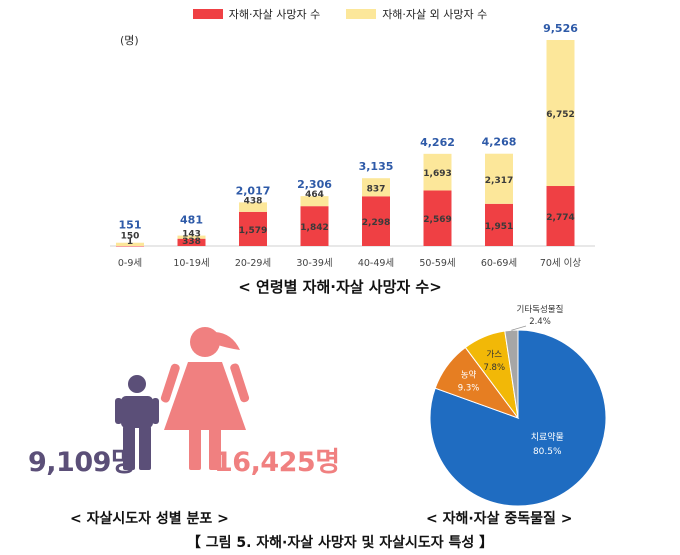 The height and width of the screenshot is (555, 680). Describe the element at coordinates (205, 398) in the screenshot. I see `female-figure-icon` at that location.